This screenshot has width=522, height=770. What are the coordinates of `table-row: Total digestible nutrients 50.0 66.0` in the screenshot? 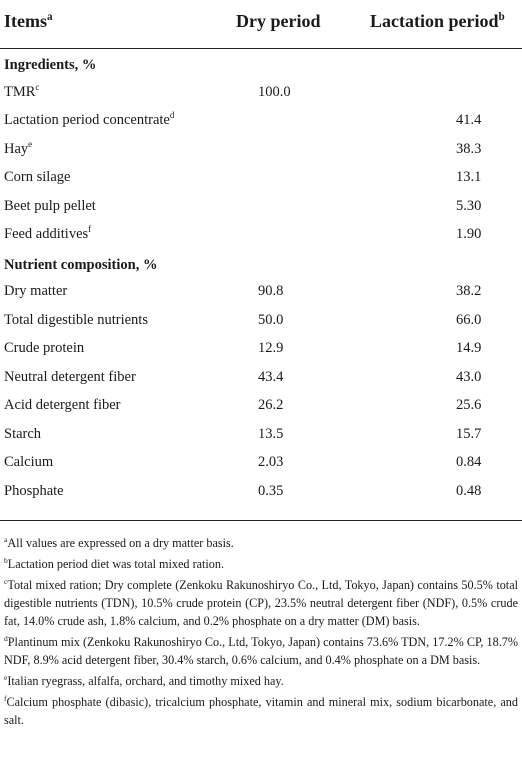 It's located at (261, 320).